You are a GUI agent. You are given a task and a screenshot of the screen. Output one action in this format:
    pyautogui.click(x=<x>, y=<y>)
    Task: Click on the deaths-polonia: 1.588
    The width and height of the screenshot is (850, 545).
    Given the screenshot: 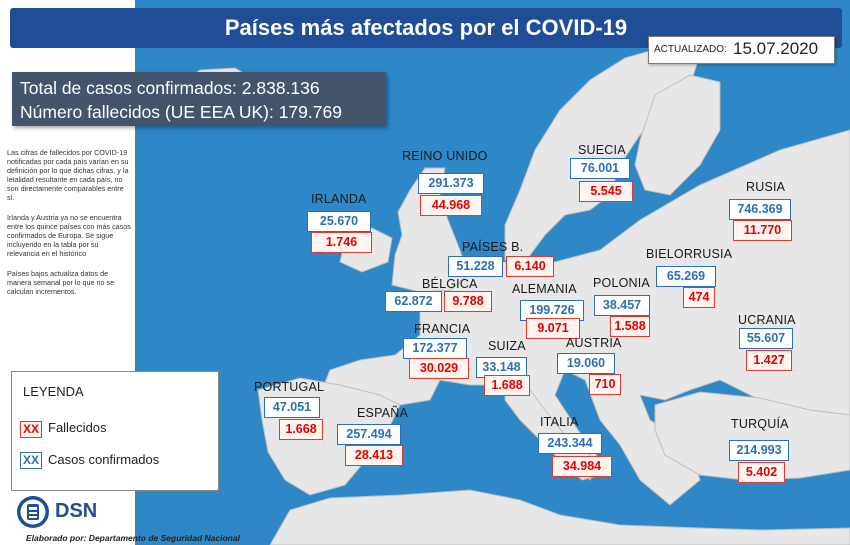 What is the action you would take?
    pyautogui.click(x=630, y=326)
    